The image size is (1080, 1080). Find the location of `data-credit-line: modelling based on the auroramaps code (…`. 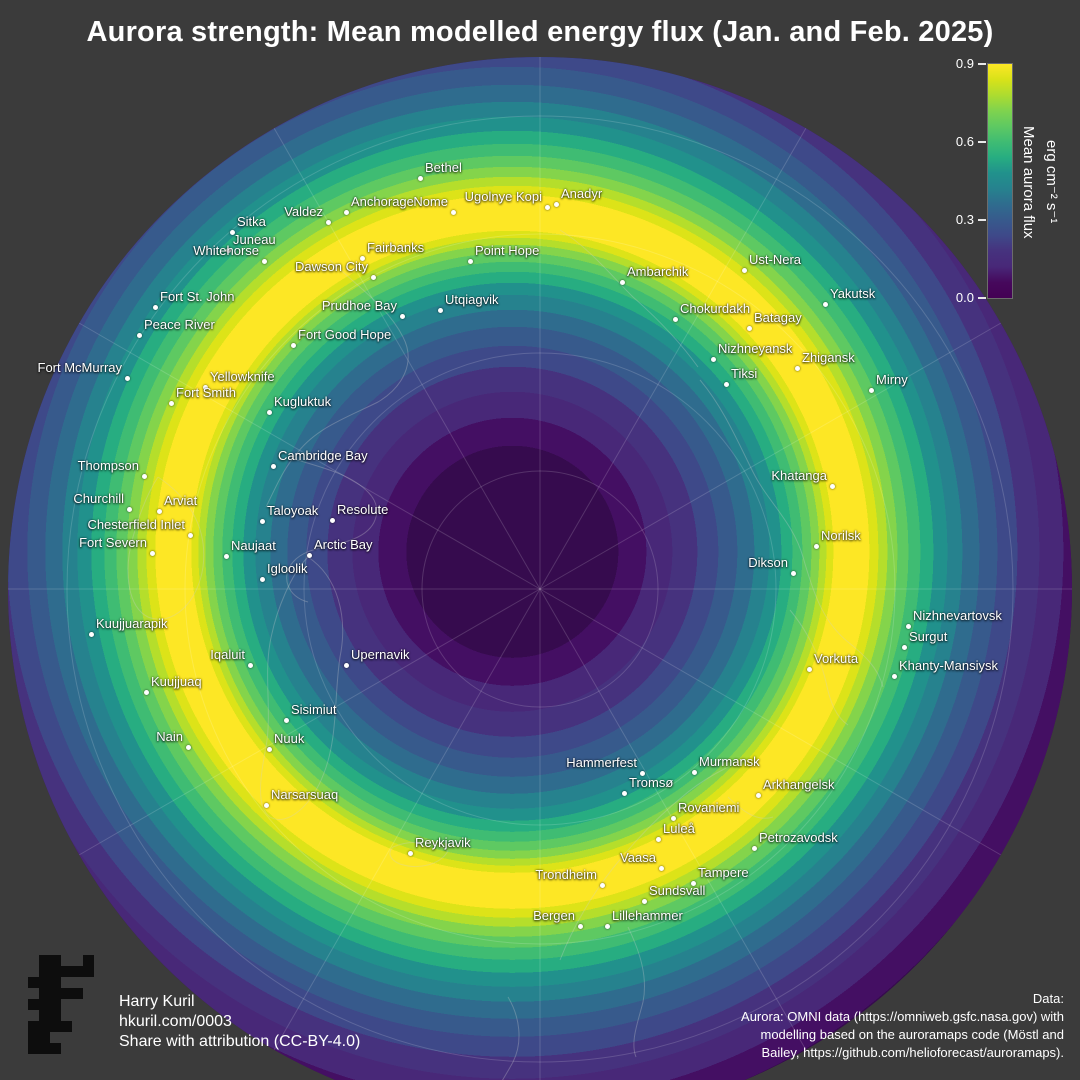

data-credit-line: modelling based on the auroramaps code (… is located at coordinates (912, 1034).